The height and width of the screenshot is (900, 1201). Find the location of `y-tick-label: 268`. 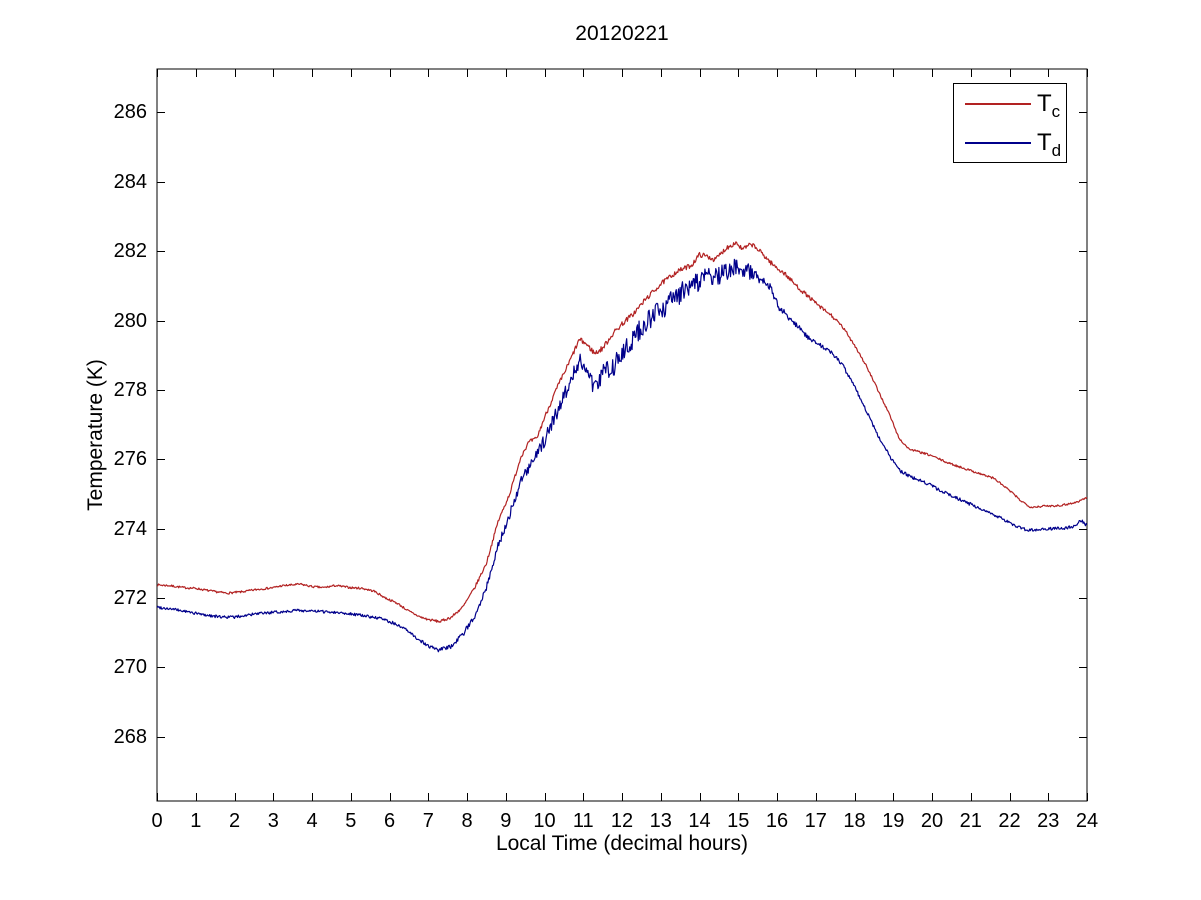

y-tick-label: 268 is located at coordinates (130, 736).